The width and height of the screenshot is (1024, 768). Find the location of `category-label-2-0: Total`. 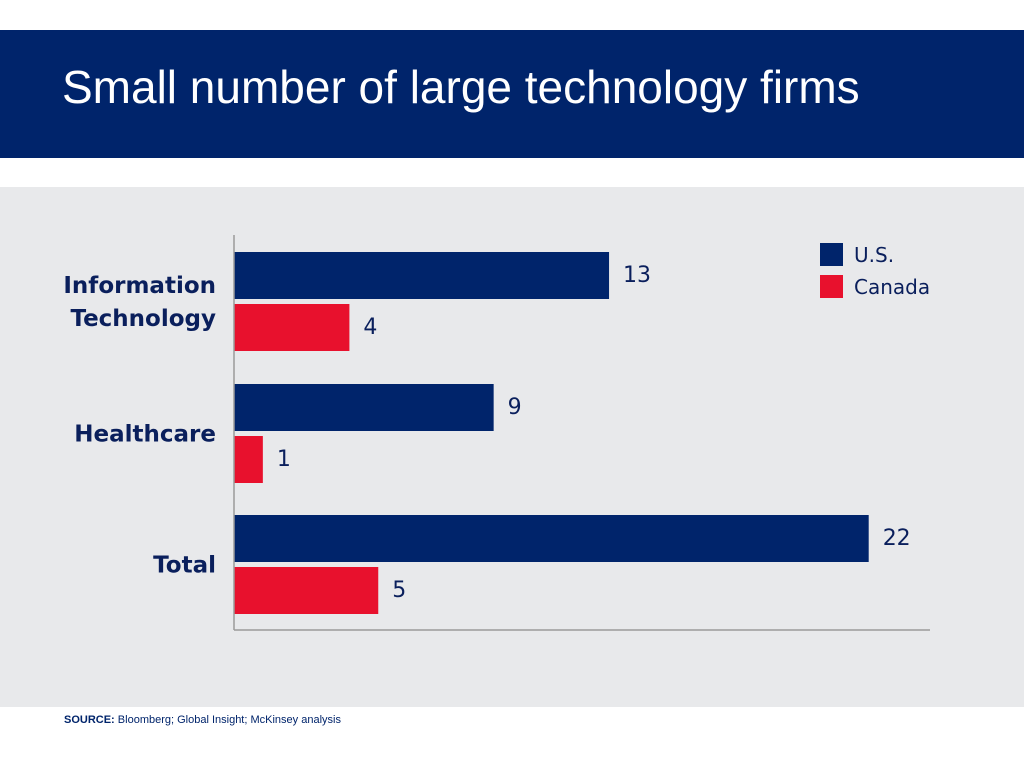

category-label-2-0: Total is located at coordinates (184, 566).